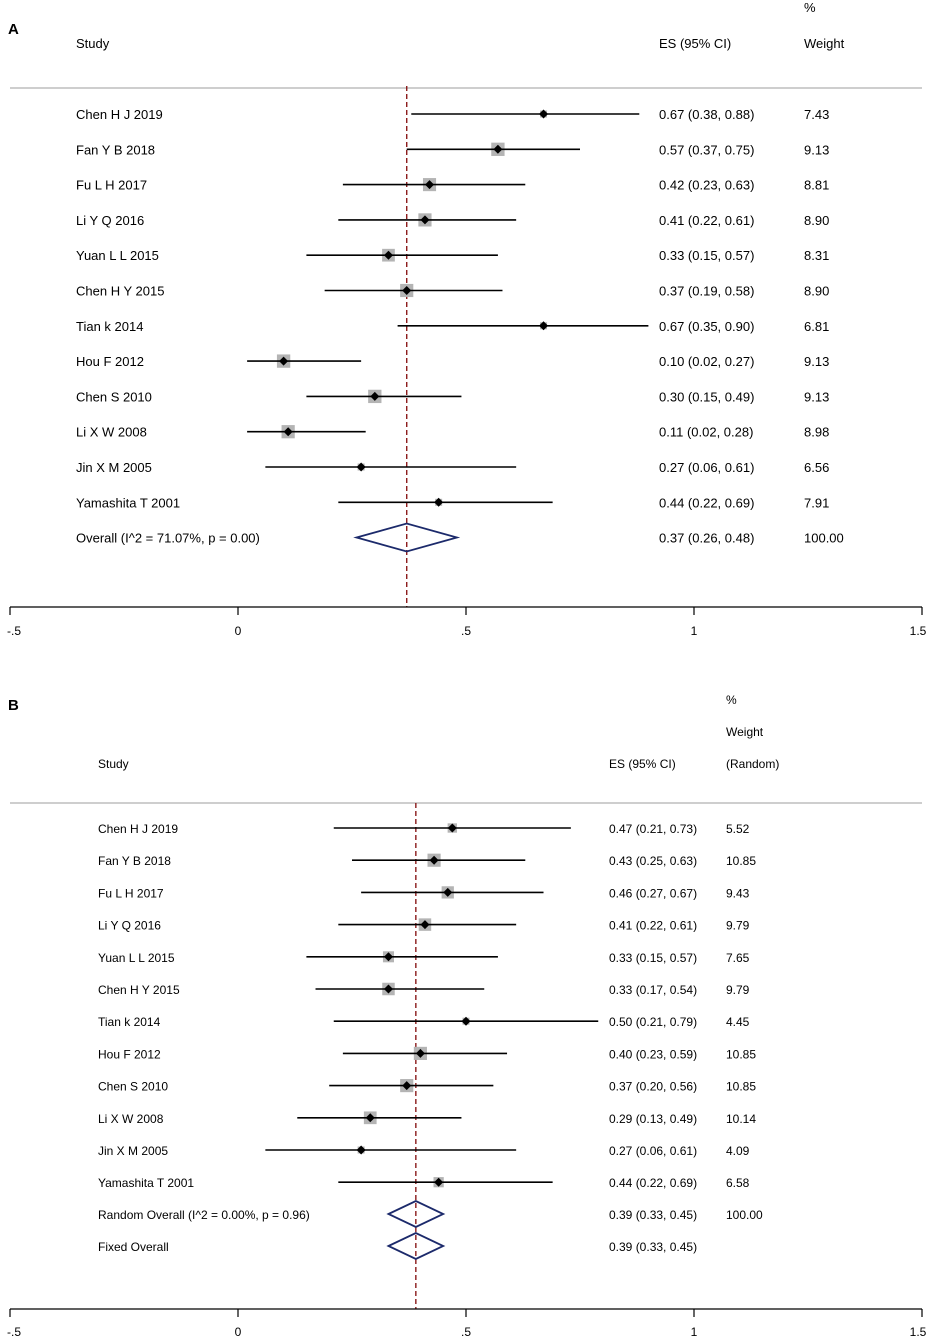 This screenshot has height=1344, width=935. What do you see at coordinates (738, 893) in the screenshot?
I see `weight-text: 9.43` at bounding box center [738, 893].